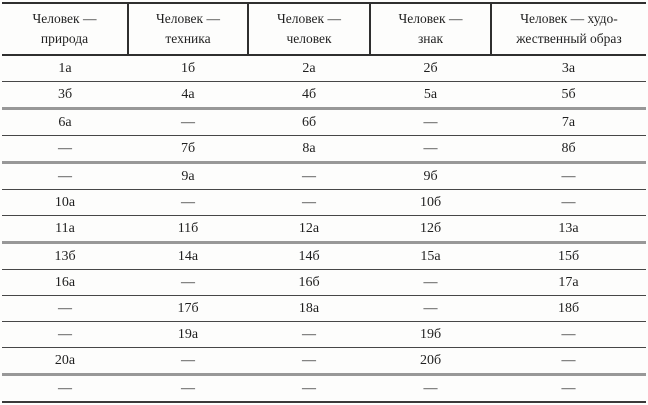 The height and width of the screenshot is (405, 648). What do you see at coordinates (188, 229) in the screenshot?
I see `table-cell: 11б` at bounding box center [188, 229].